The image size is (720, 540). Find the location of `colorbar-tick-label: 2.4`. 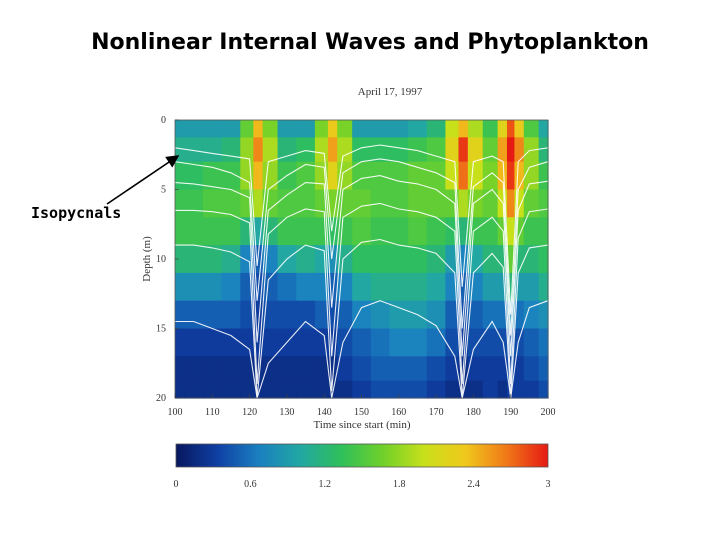

colorbar-tick-label: 2.4 is located at coordinates (473, 484).